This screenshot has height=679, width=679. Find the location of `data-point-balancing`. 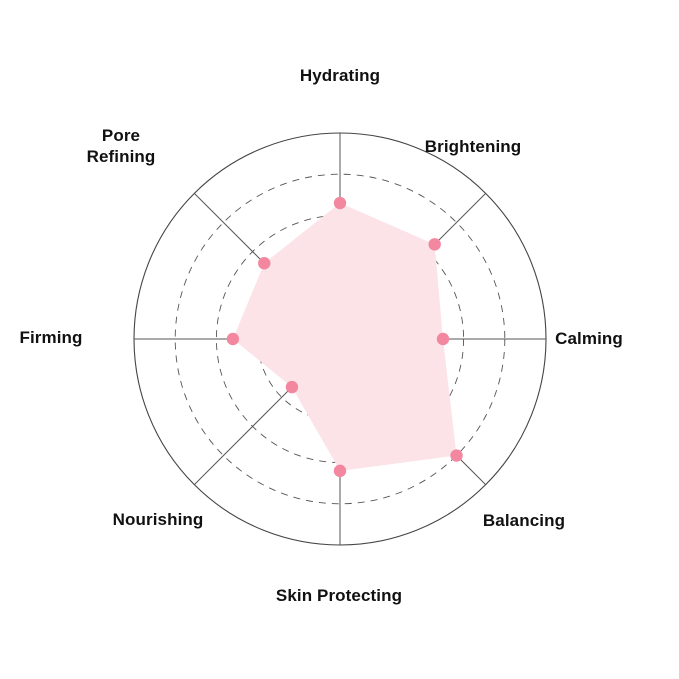

data-point-balancing is located at coordinates (456, 455).